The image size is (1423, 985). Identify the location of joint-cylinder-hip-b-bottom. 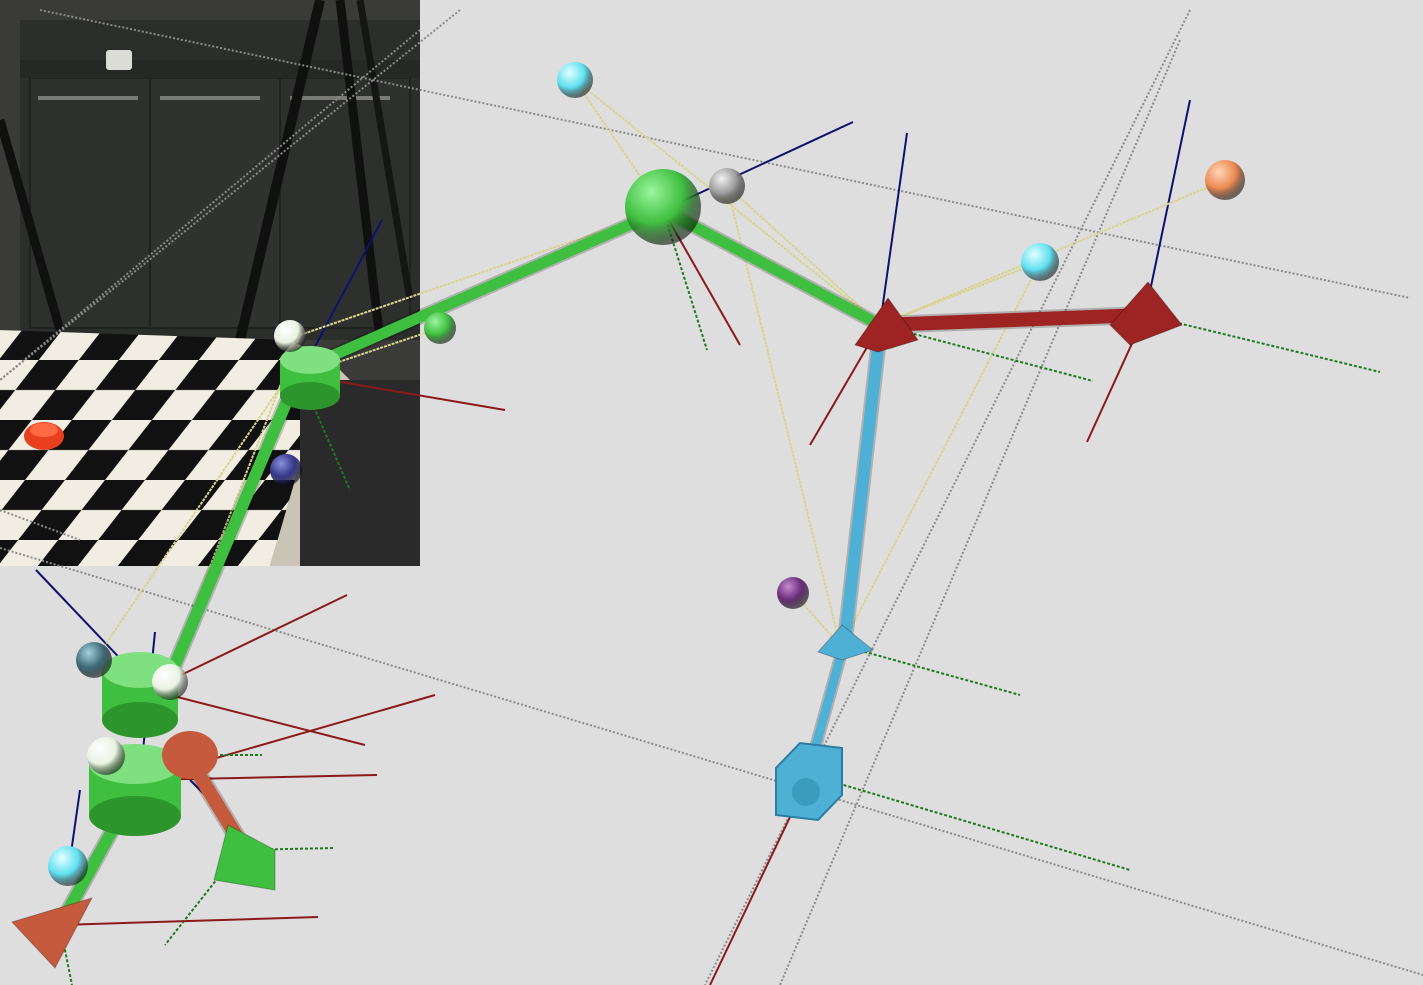
(135, 816).